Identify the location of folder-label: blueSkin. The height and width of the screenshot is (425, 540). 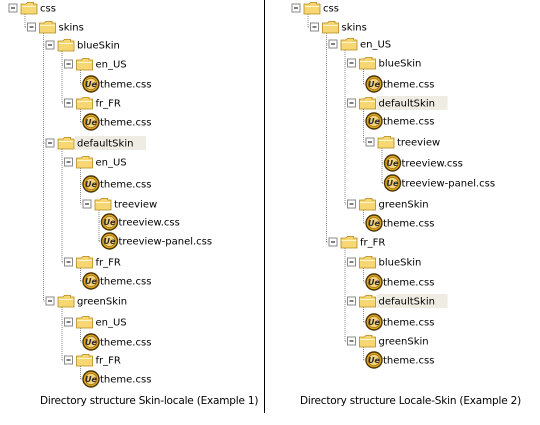
(400, 64).